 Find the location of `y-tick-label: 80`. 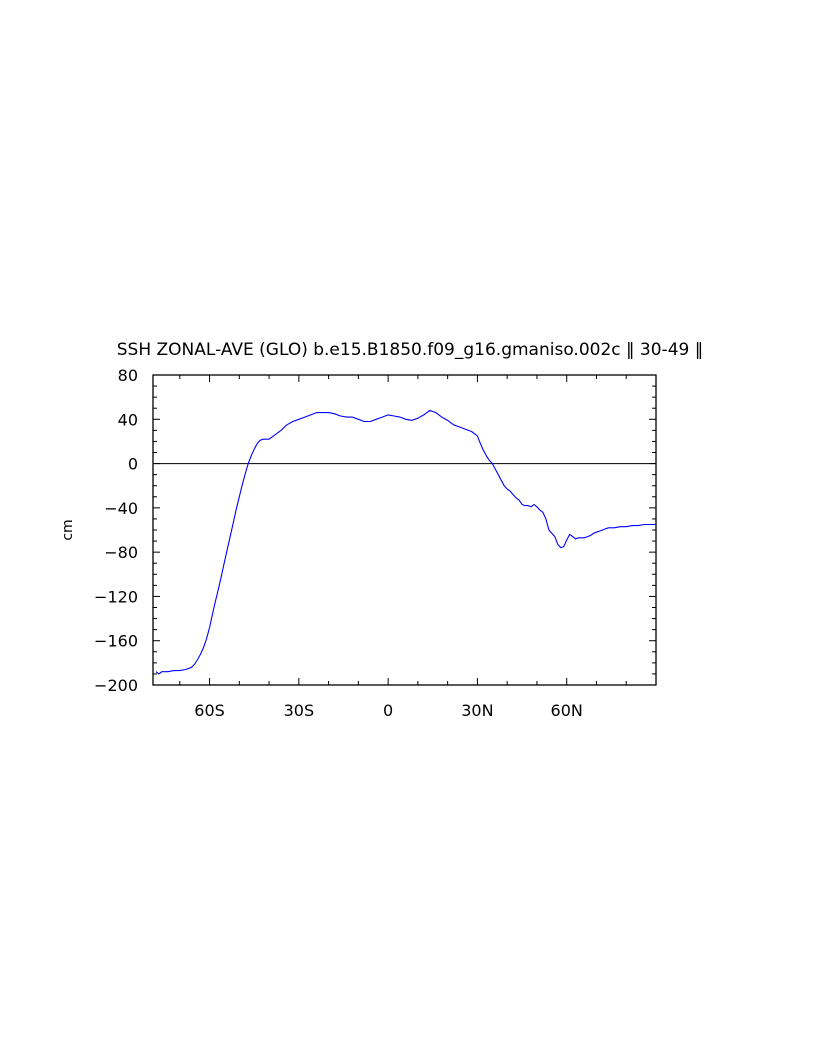

y-tick-label: 80 is located at coordinates (128, 375).